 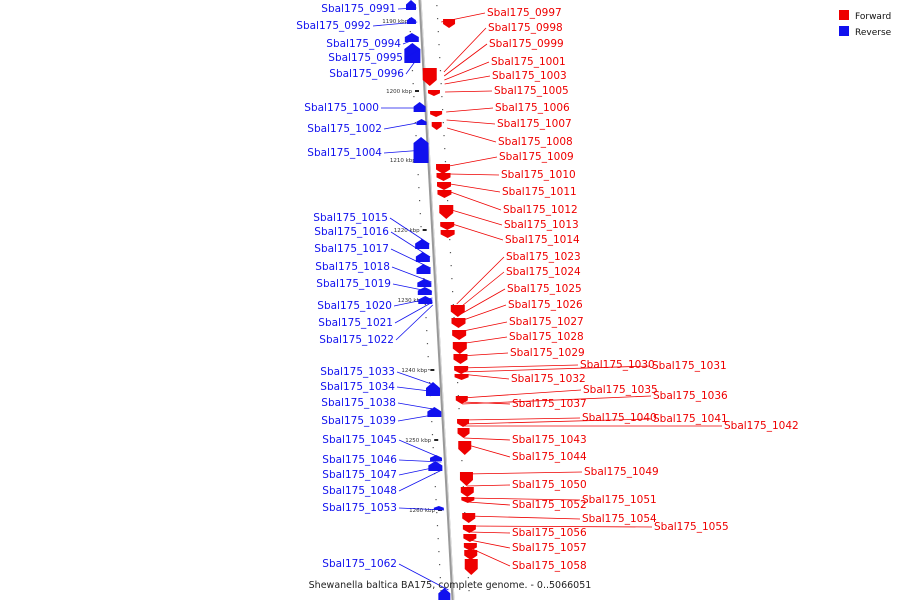 I want to click on gene-label: Sbal175_1020, so click(x=354, y=306).